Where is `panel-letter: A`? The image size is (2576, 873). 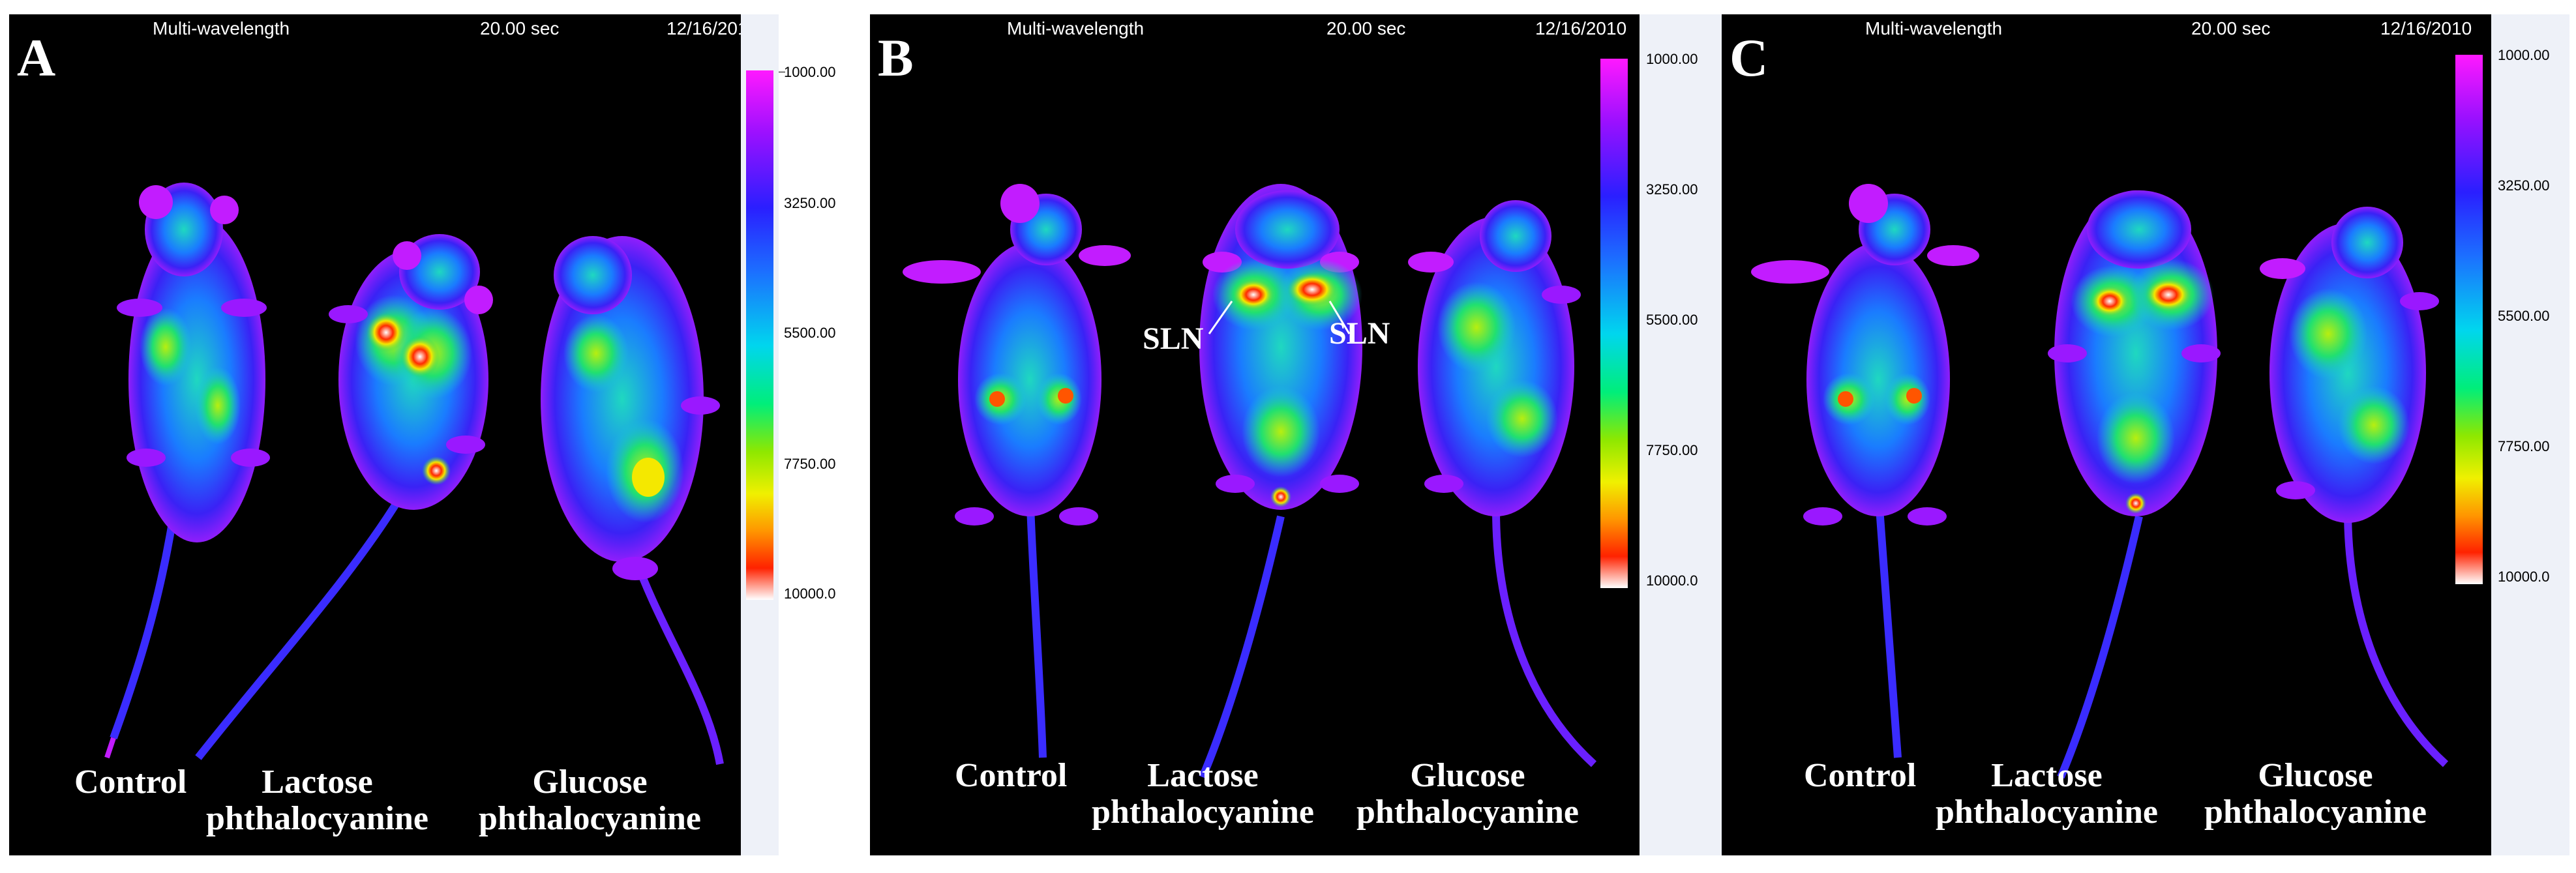
panel-letter: A is located at coordinates (36, 57).